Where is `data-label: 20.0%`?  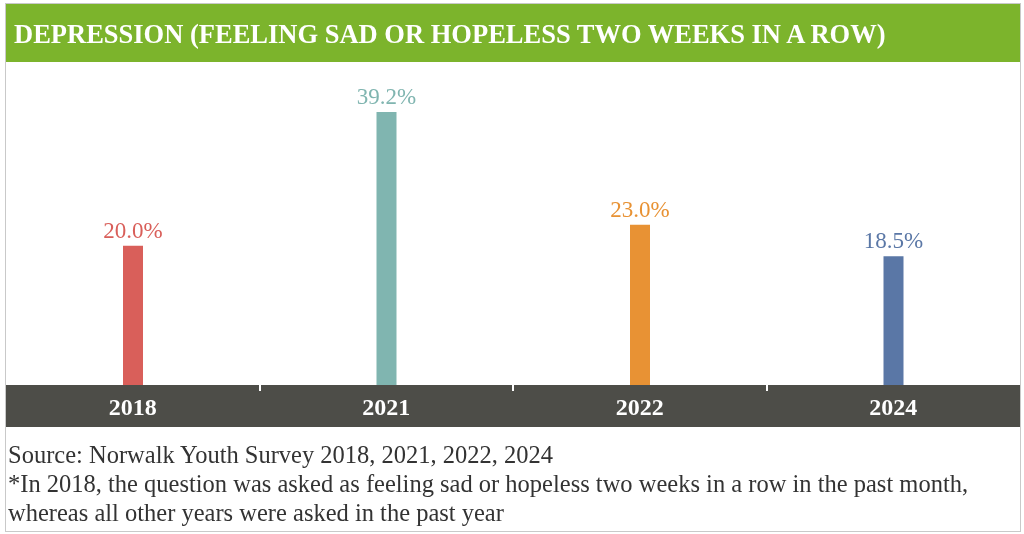 data-label: 20.0% is located at coordinates (133, 230).